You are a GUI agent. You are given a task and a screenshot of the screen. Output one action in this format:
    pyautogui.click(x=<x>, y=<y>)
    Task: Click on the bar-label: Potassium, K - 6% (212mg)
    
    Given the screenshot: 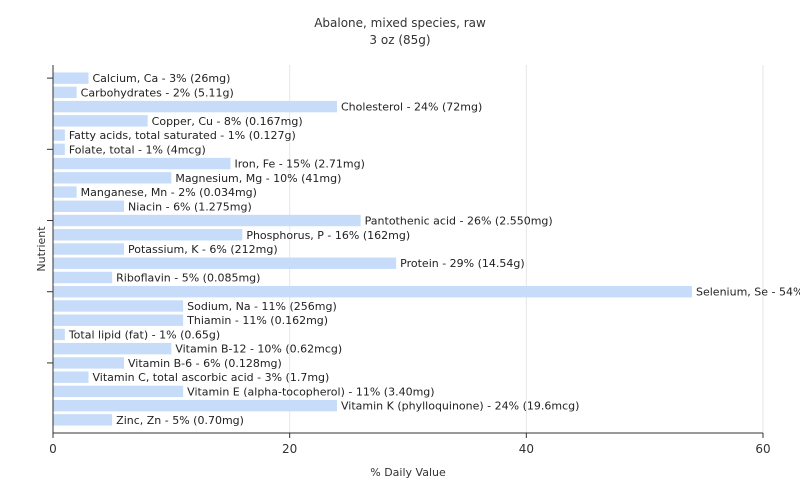 What is the action you would take?
    pyautogui.click(x=203, y=249)
    